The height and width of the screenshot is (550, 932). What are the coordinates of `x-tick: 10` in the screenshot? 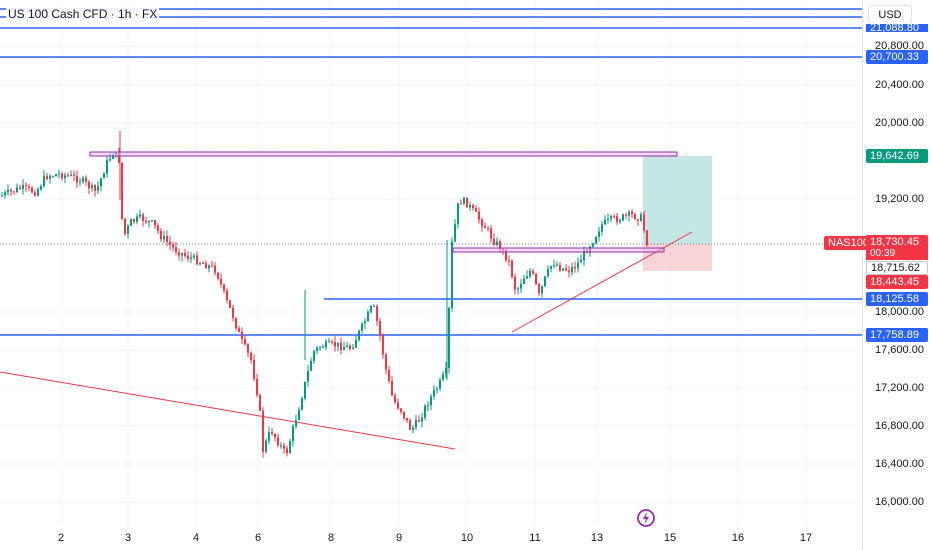 It's located at (467, 538).